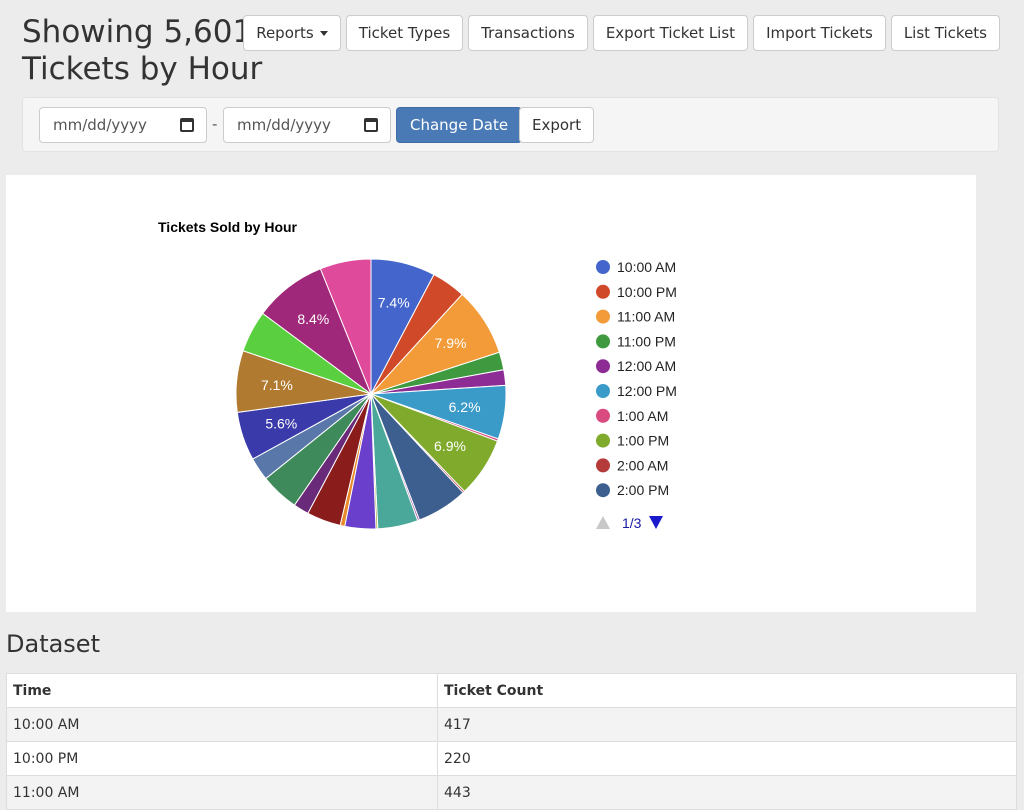 The height and width of the screenshot is (810, 1024). What do you see at coordinates (450, 446) in the screenshot?
I see `slice-percent-label: 6.9%` at bounding box center [450, 446].